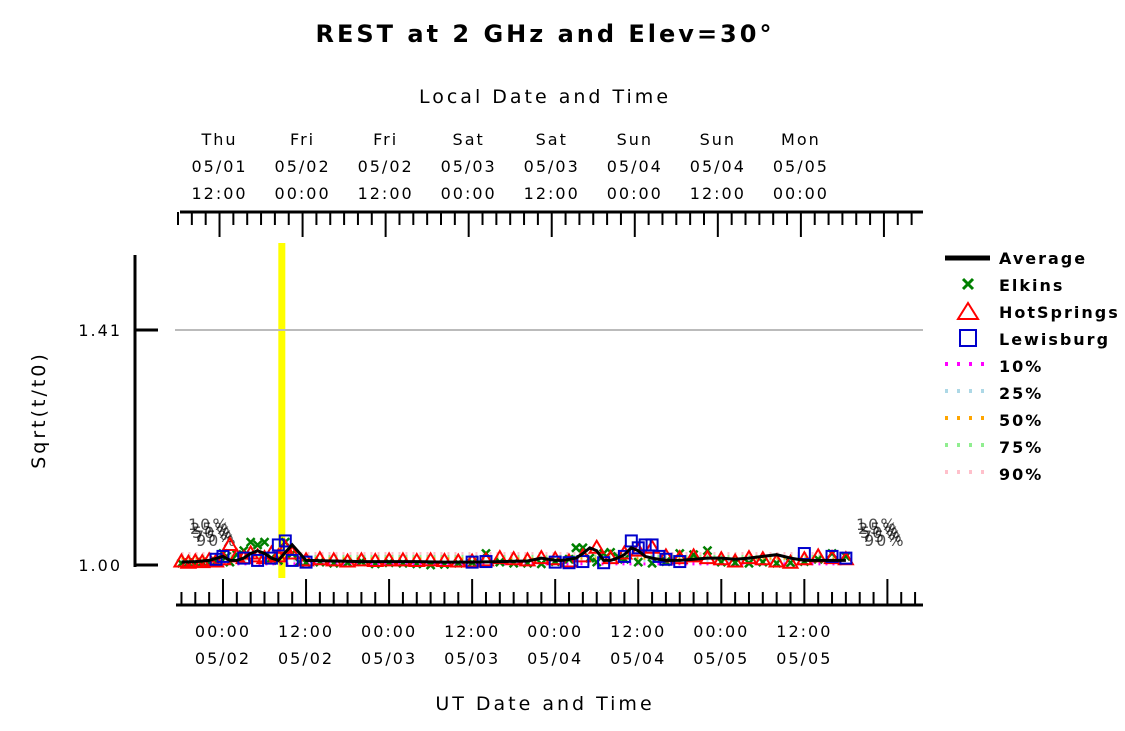 Image resolution: width=1125 pixels, height=731 pixels. I want to click on top-tick-date: 05/01, so click(219, 166).